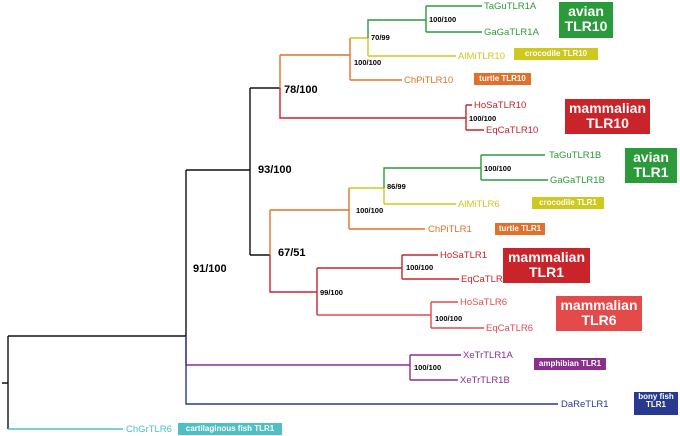 This screenshot has width=680, height=436. What do you see at coordinates (607, 116) in the screenshot?
I see `group-label-mammalian-tlr10: mammalian TLR10` at bounding box center [607, 116].